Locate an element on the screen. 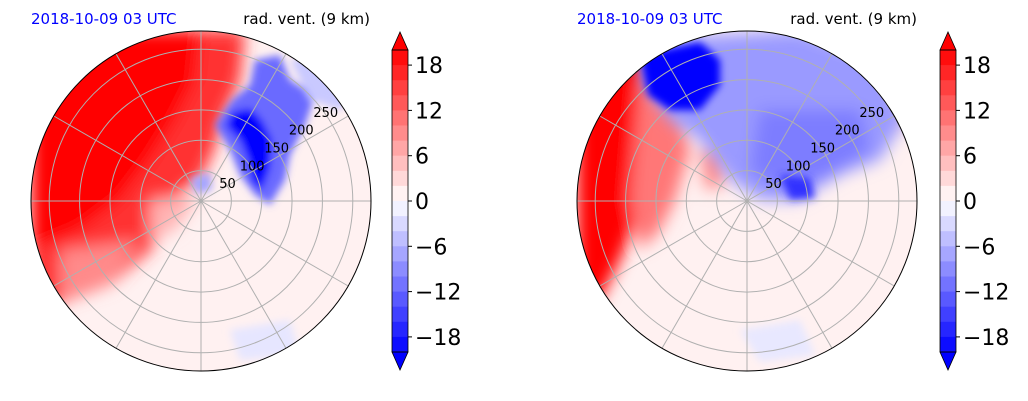 This screenshot has width=1028, height=401. right-title-date: 2018-10-09 03 UTC is located at coordinates (650, 19).